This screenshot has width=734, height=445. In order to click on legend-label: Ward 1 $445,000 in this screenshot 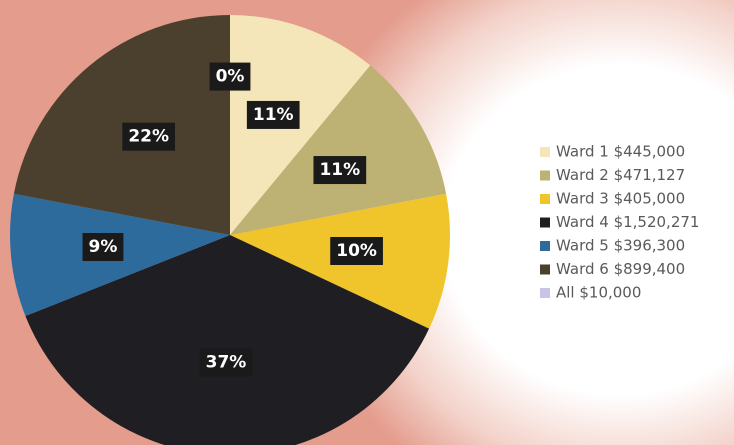, I will do `click(620, 152)`.